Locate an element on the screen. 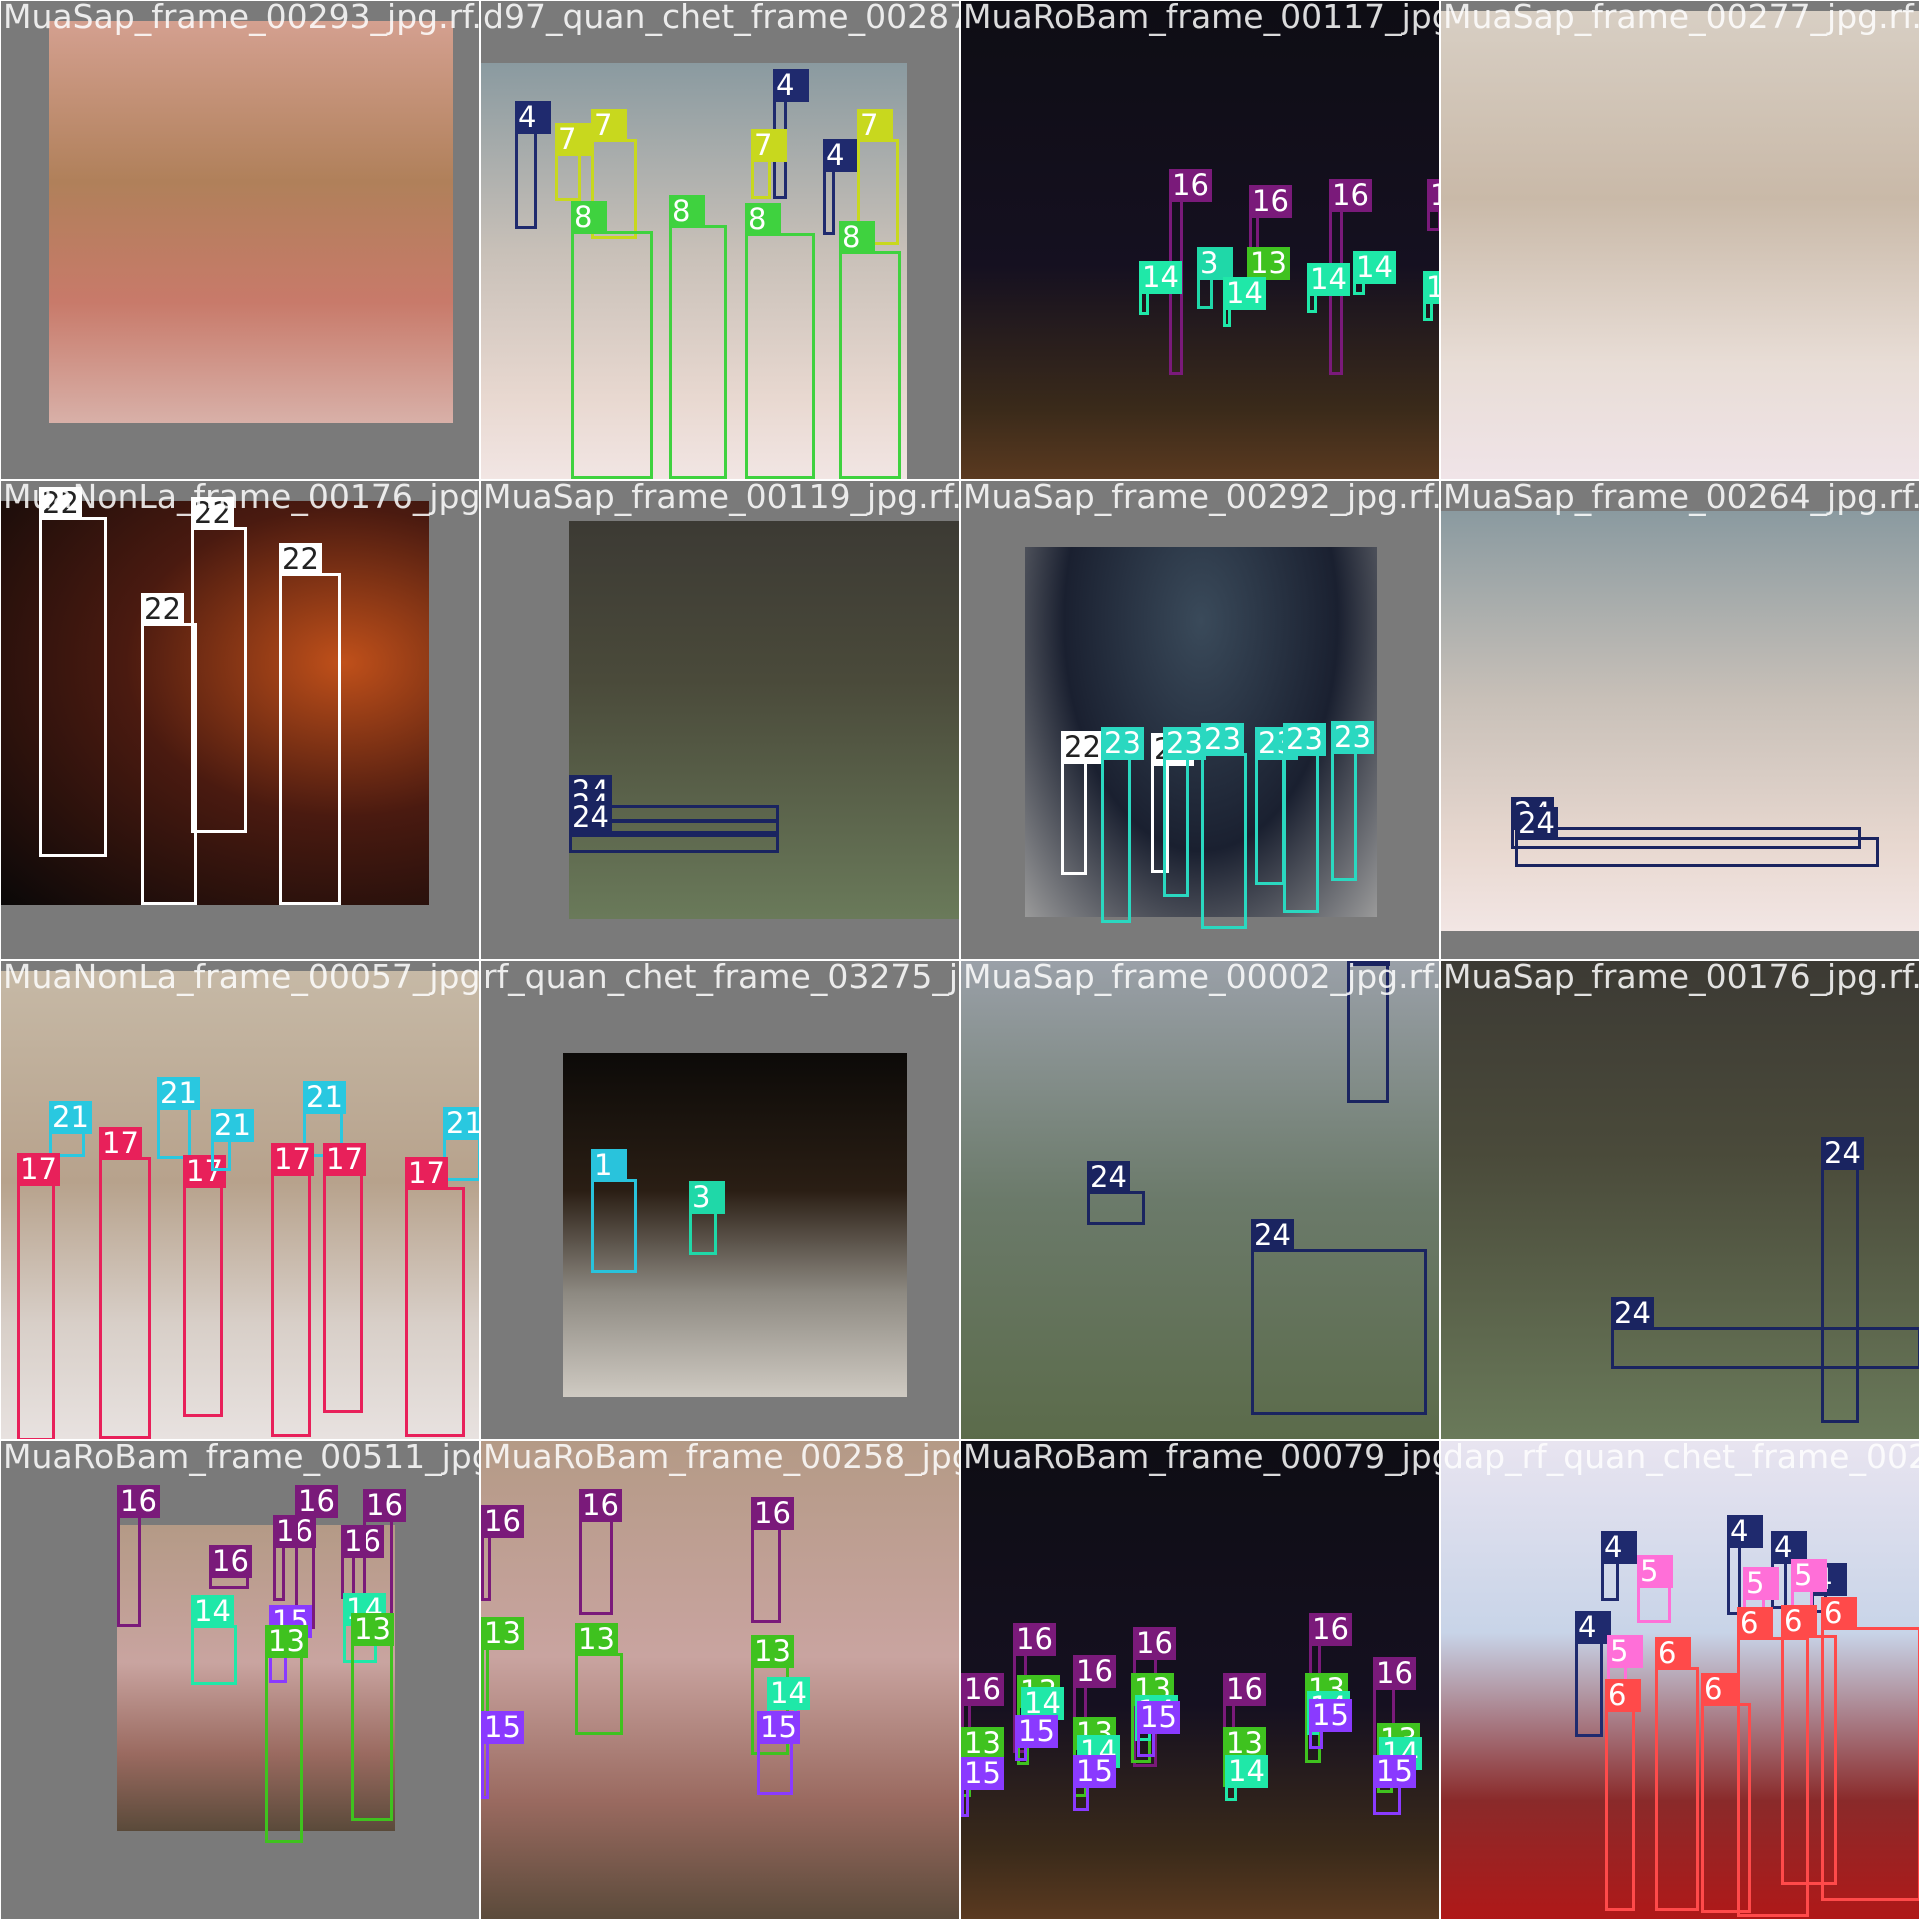  filename-caption: MuaRoBam_frame_00258_jpg.rf.bd1c26e is located at coordinates (721, 1458).